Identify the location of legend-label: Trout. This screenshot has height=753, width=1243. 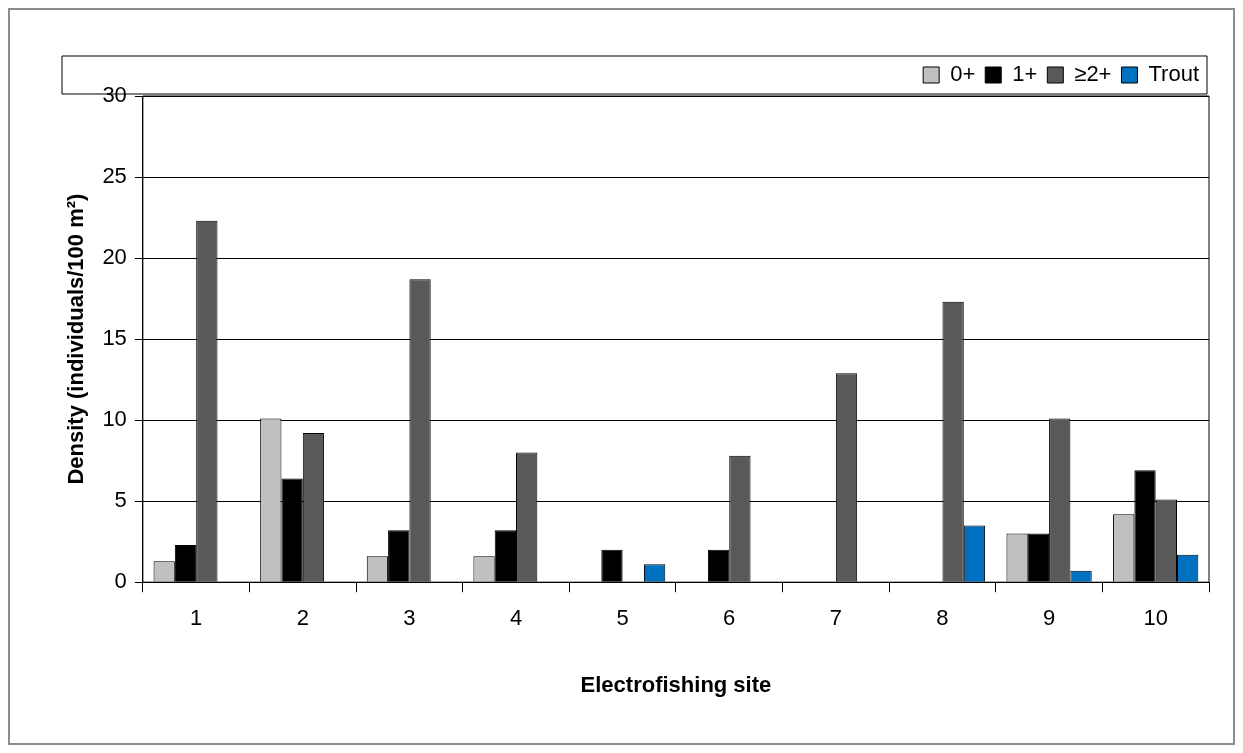
(1173, 74).